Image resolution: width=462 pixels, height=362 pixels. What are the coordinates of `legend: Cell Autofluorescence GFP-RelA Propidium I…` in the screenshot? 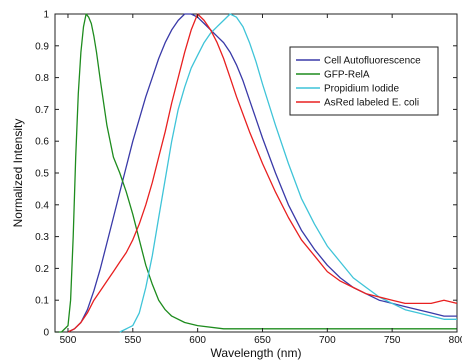 It's located at (364, 81).